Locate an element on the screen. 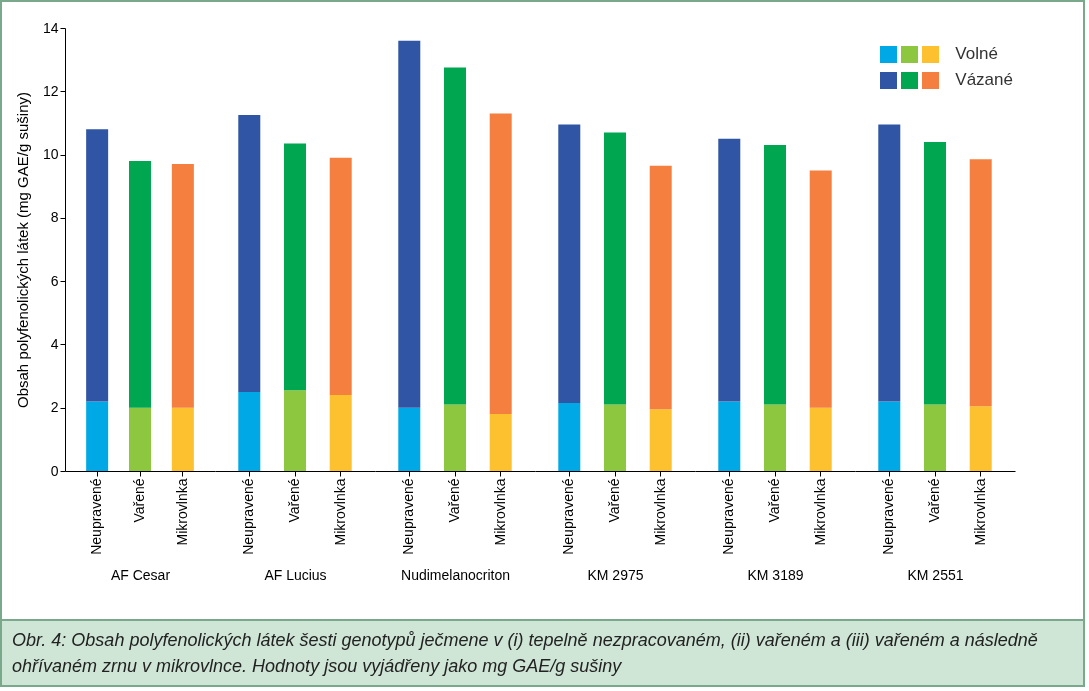 The image size is (1089, 691). y-tick-label: 0 is located at coordinates (54, 470).